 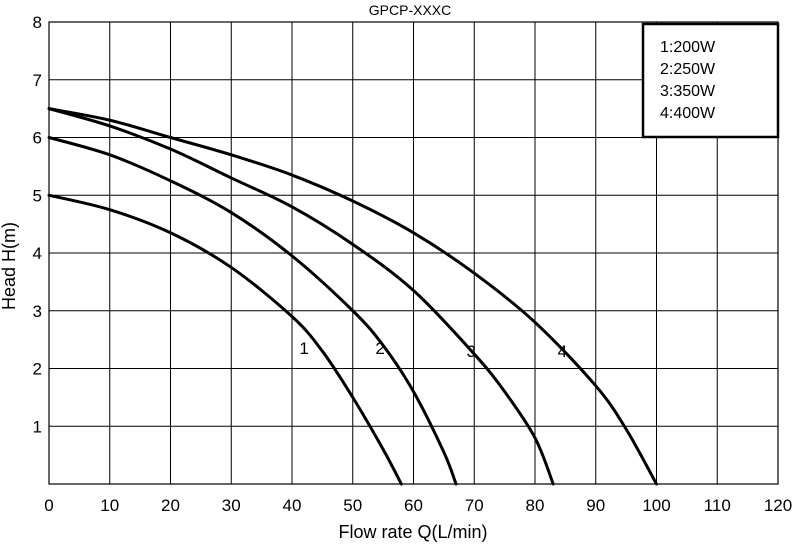 I want to click on x-tick-label: 0, so click(x=48, y=505).